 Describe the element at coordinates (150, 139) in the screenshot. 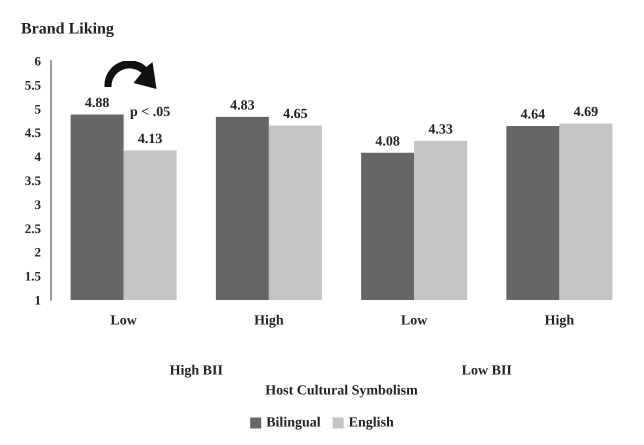

I see `data-label: 4.13` at that location.